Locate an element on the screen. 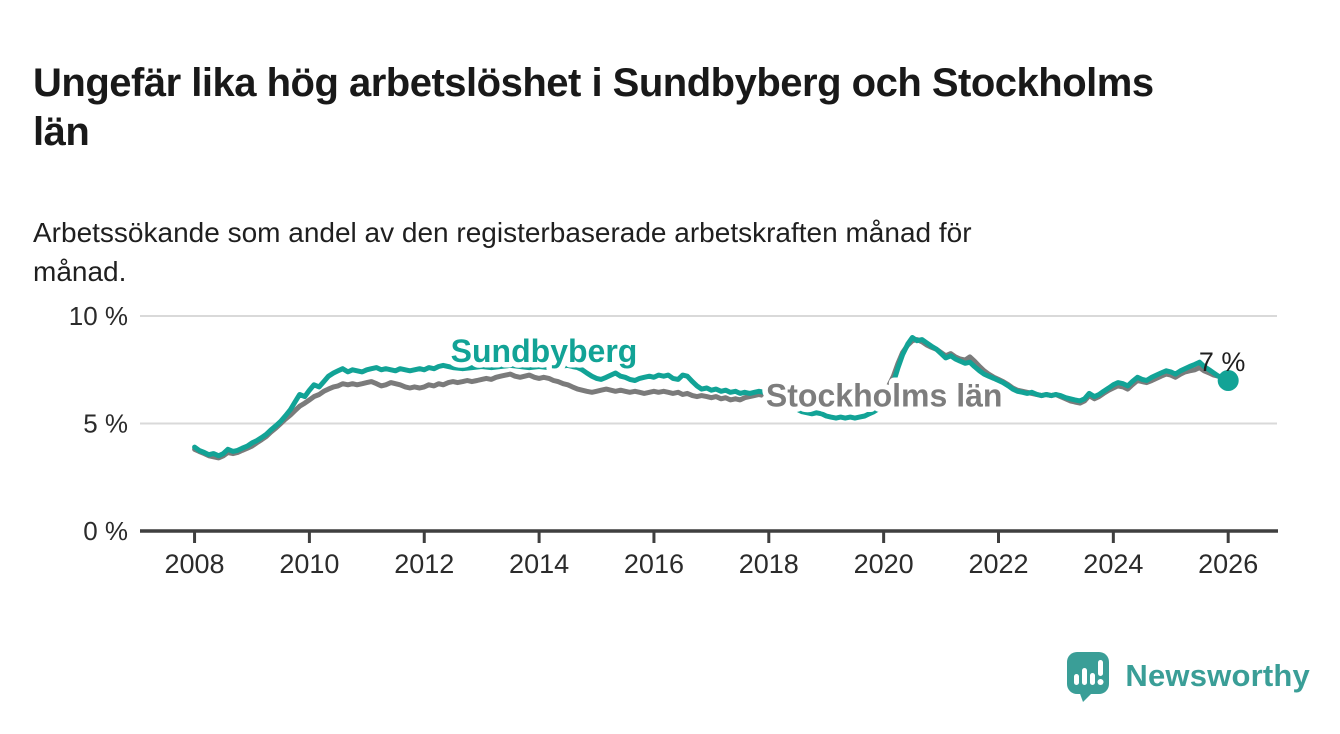 The image size is (1340, 734). series-line-sundbyberg is located at coordinates (711, 397).